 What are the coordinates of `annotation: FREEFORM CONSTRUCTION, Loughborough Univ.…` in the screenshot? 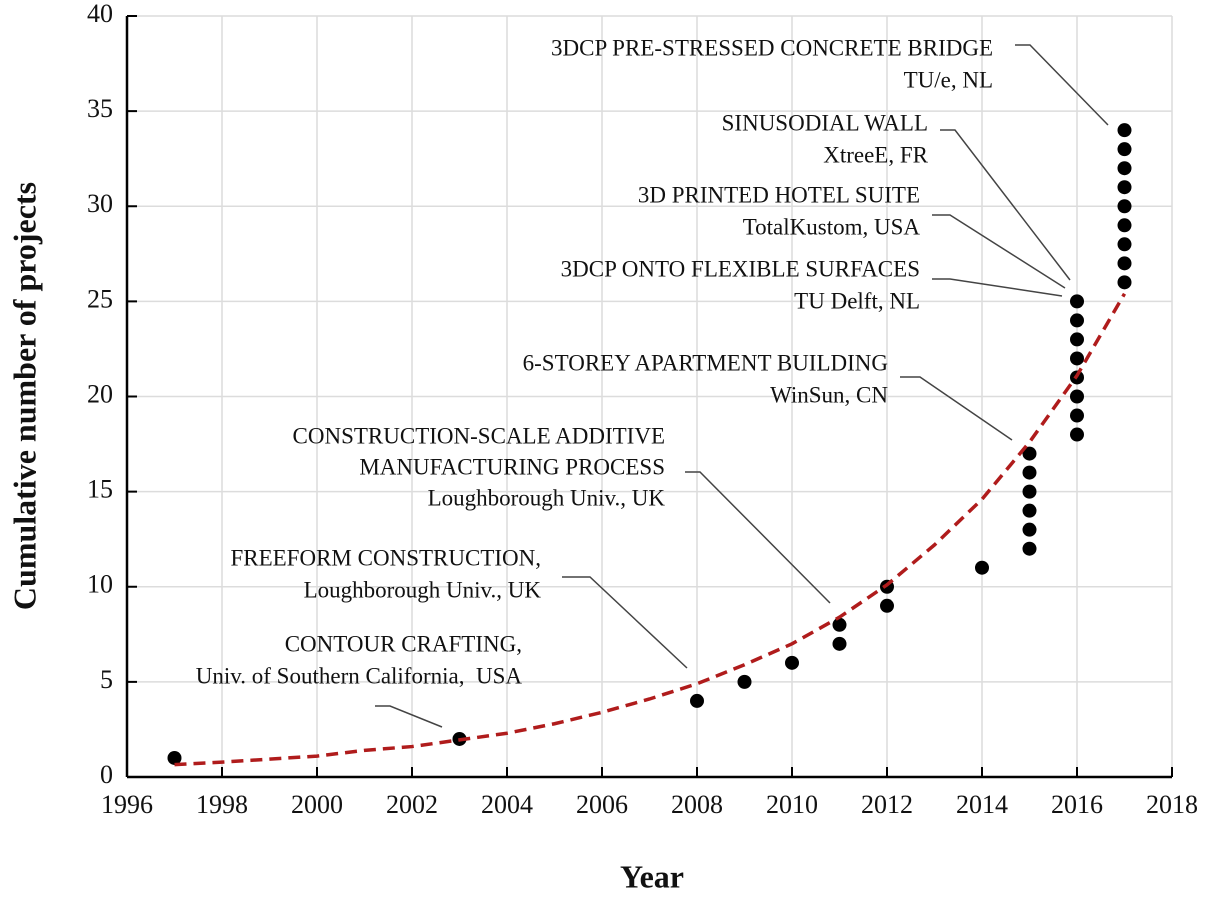 It's located at (459, 607).